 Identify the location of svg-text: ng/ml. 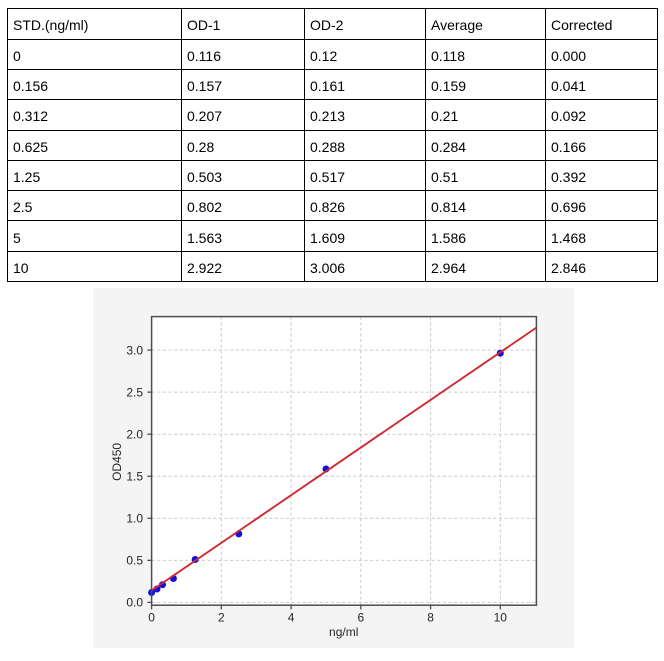
(343, 632).